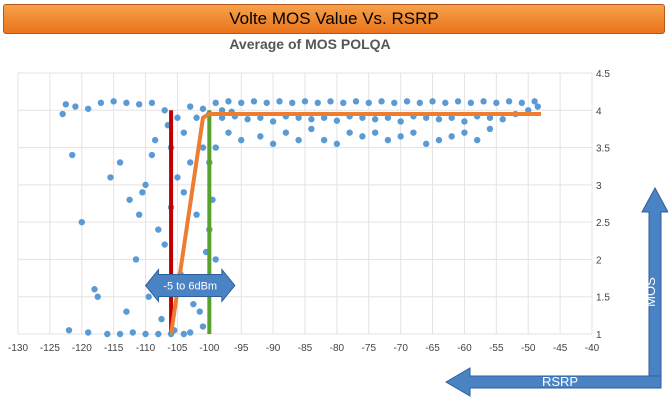 This screenshot has height=404, width=668. What do you see at coordinates (18, 348) in the screenshot?
I see `x-tick-label: -130` at bounding box center [18, 348].